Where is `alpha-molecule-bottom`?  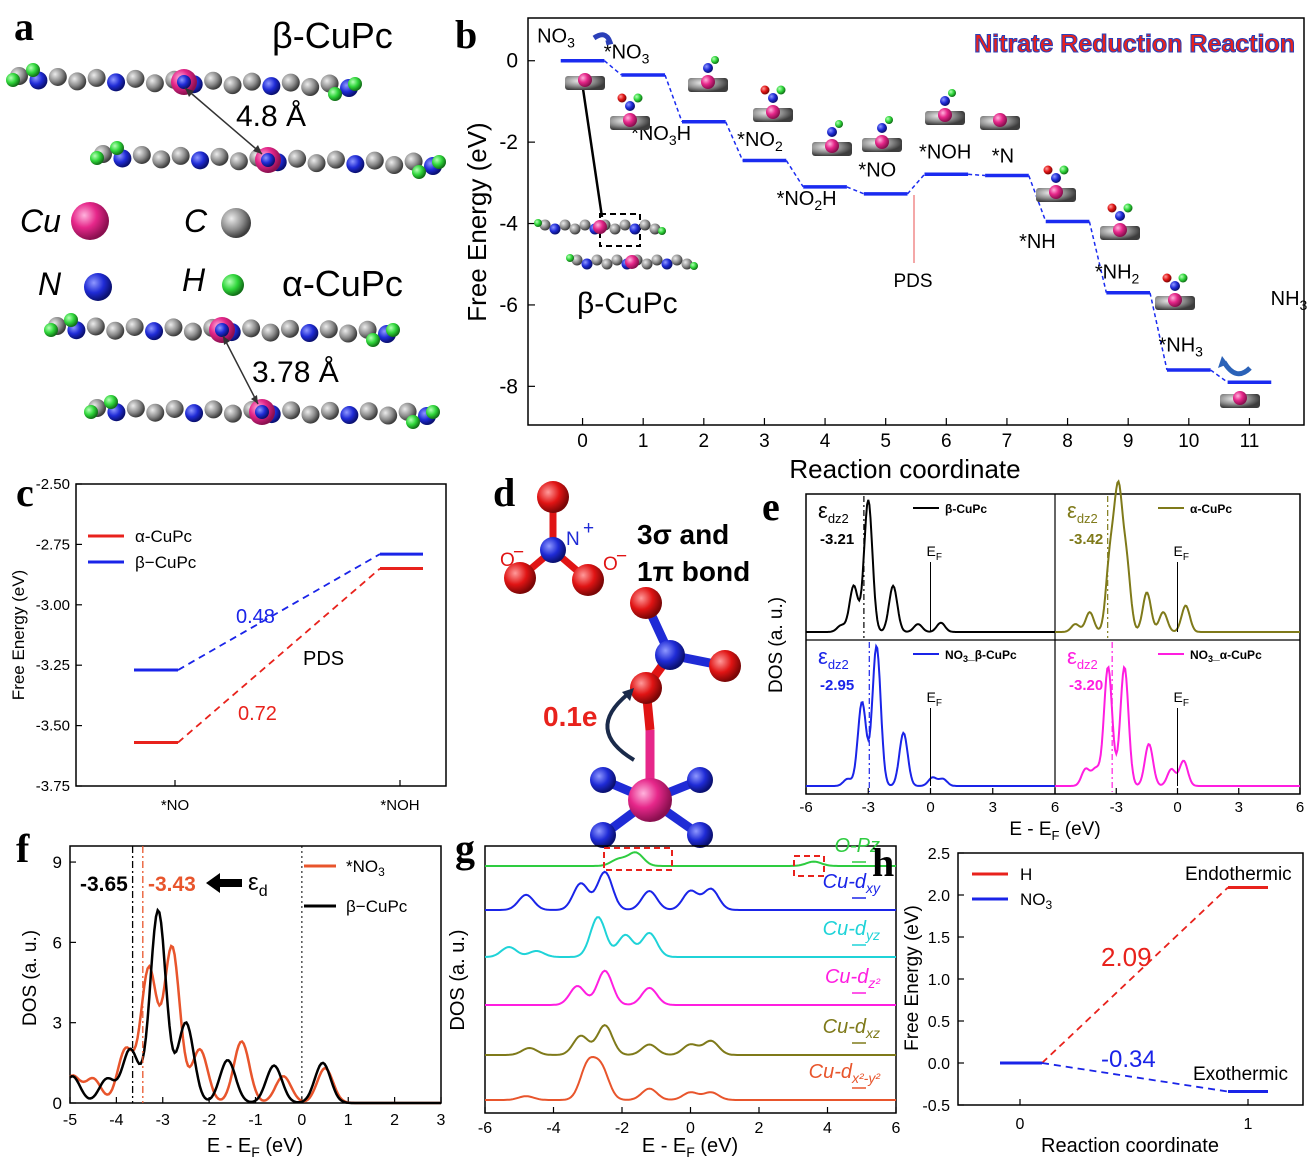
alpha-molecule-bottom is located at coordinates (262, 412).